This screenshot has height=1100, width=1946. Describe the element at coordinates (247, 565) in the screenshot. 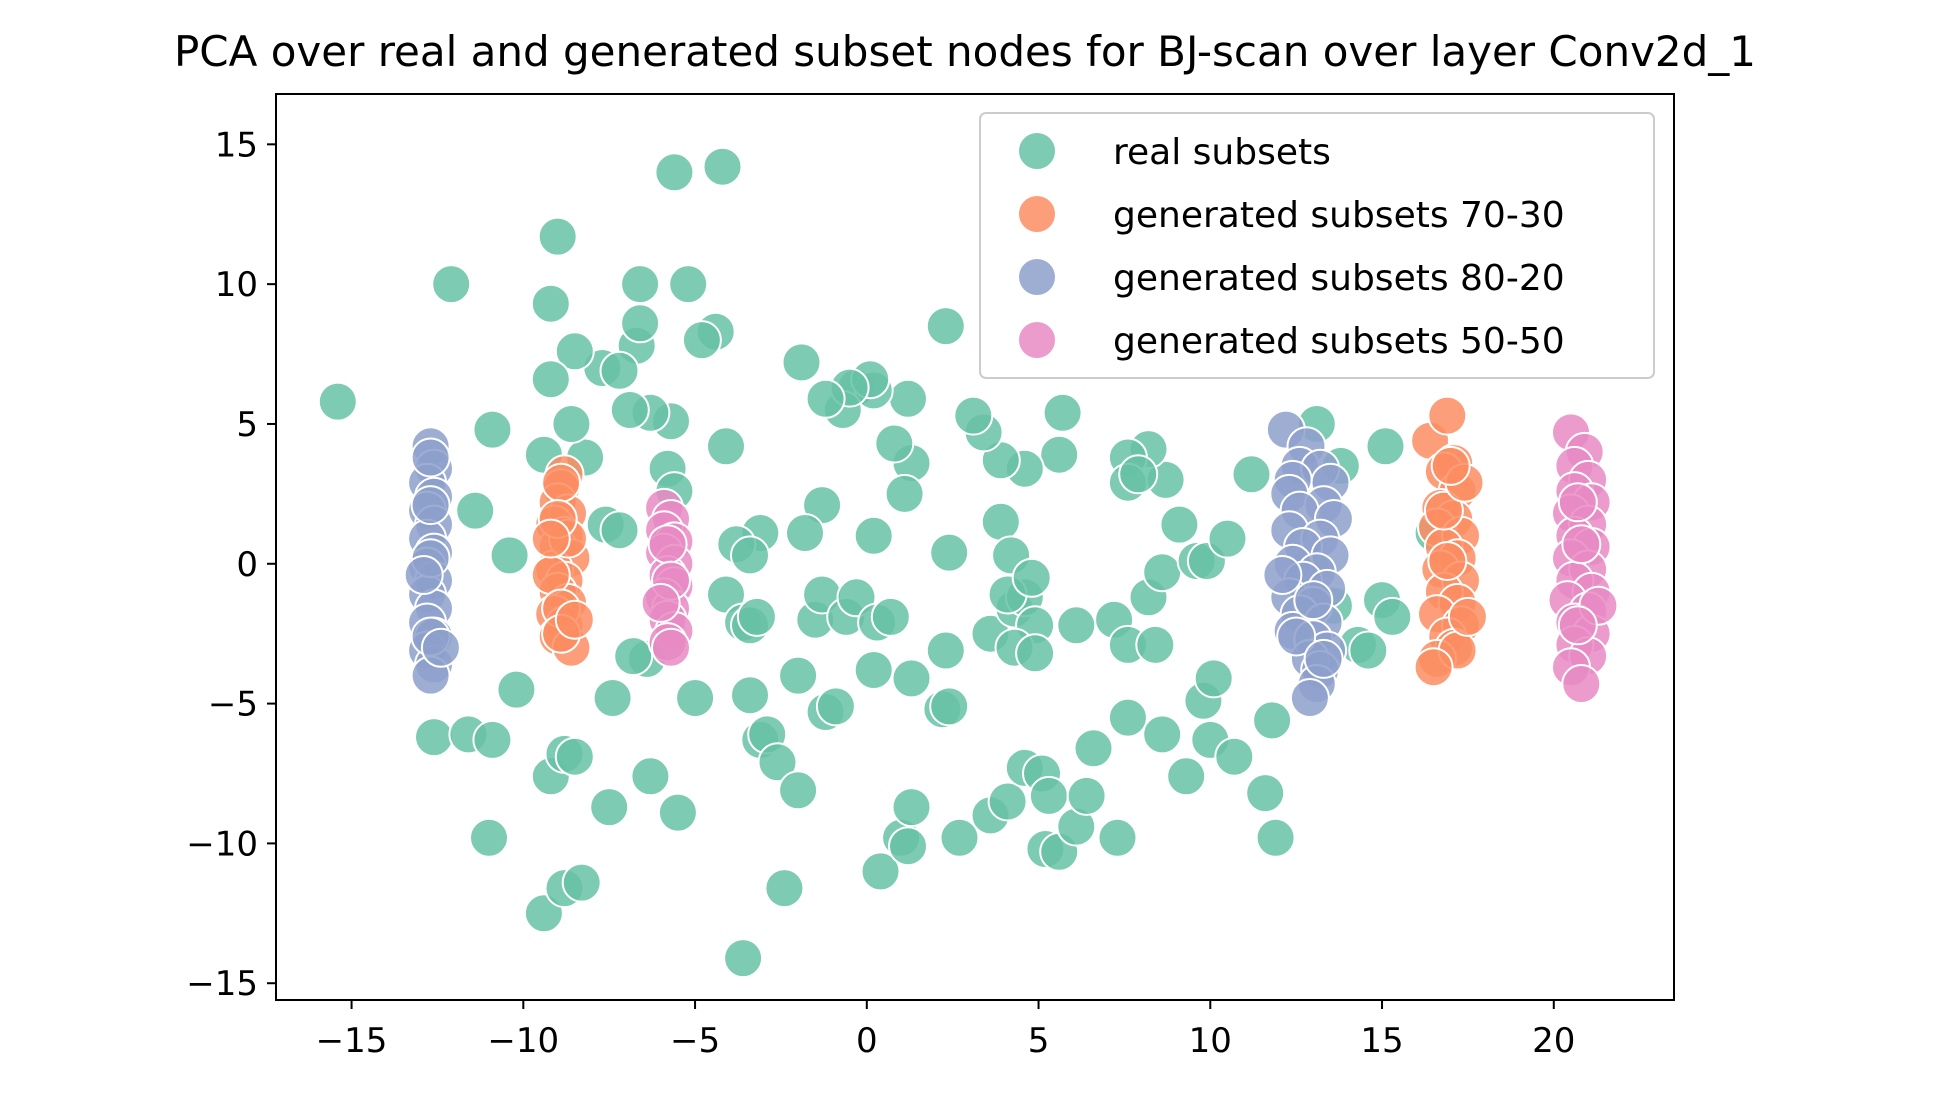

I see `y-tick-label: 0` at that location.